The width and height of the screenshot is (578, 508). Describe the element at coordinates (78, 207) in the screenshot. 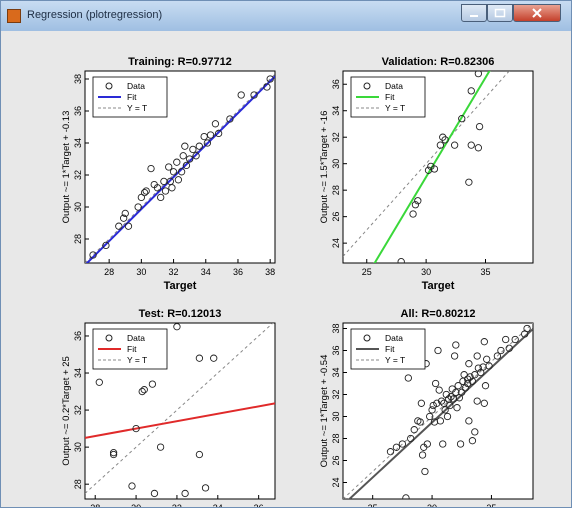

I see `y-tick-label: 30` at that location.